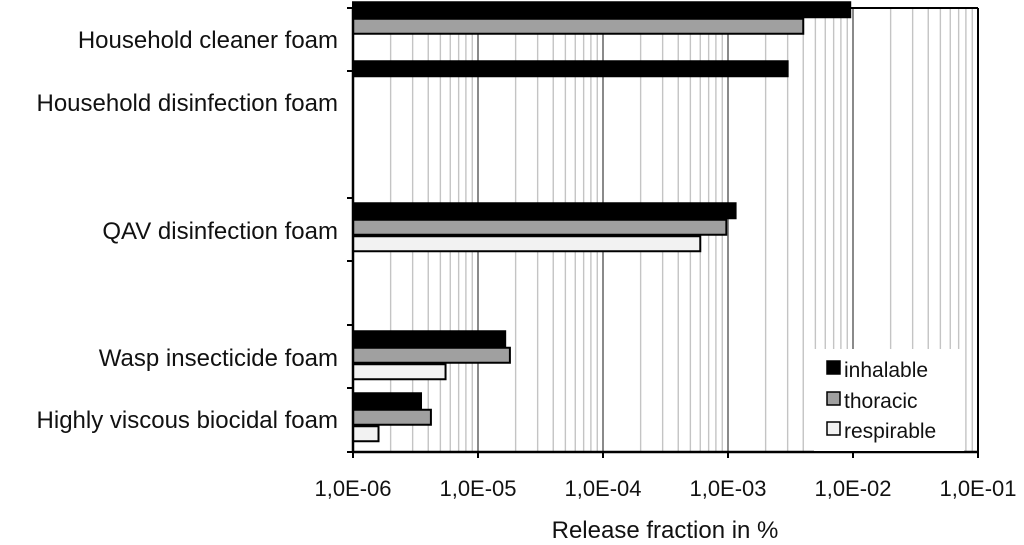 This screenshot has height=545, width=1024. What do you see at coordinates (665, 530) in the screenshot?
I see `x-axis-title: Release fraction in %` at bounding box center [665, 530].